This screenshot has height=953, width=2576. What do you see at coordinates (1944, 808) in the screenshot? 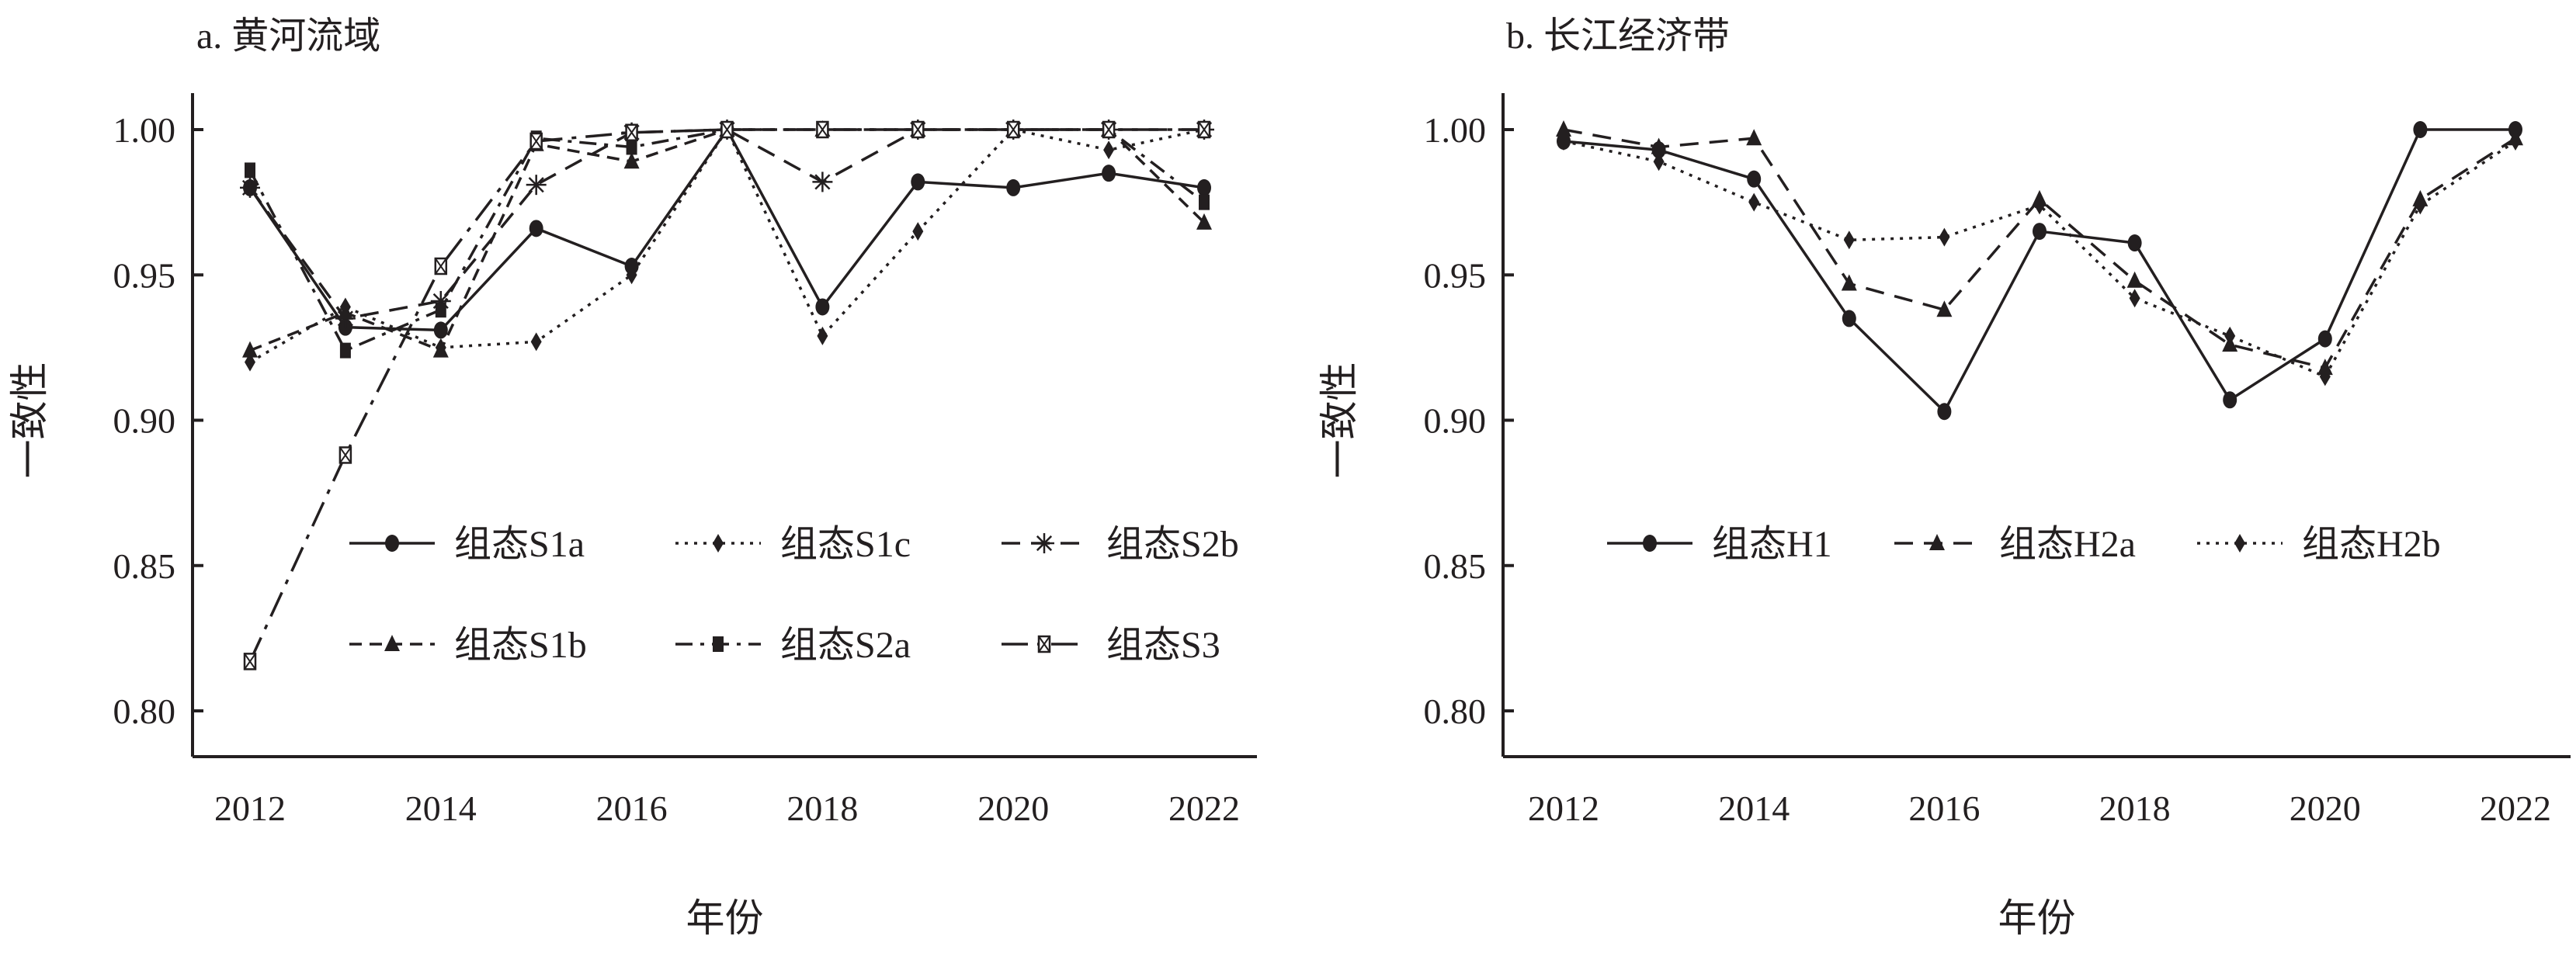
I see `x-tick-label: 2016` at bounding box center [1944, 808].